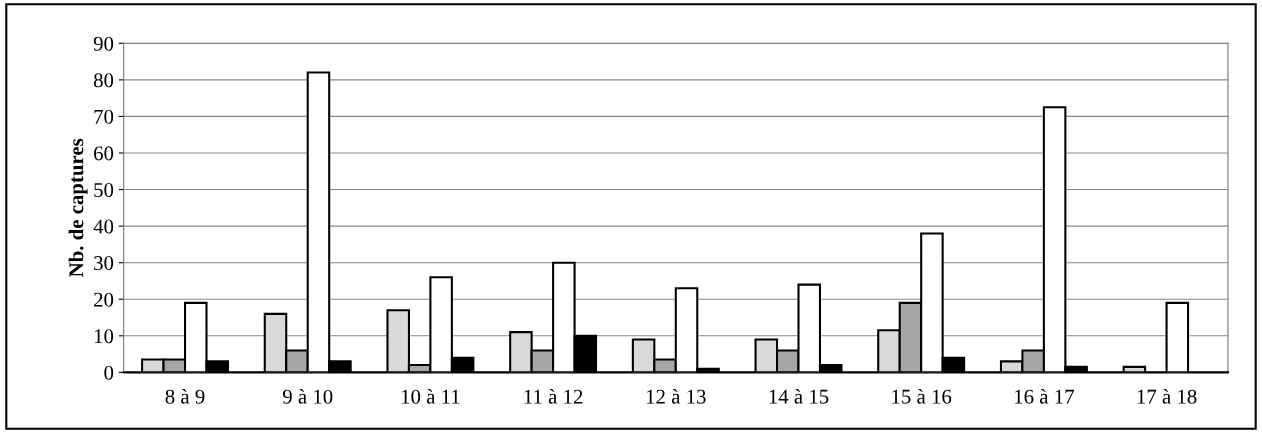 The image size is (1262, 433). Describe the element at coordinates (430, 396) in the screenshot. I see `x-tick-label: 10 à 11` at that location.